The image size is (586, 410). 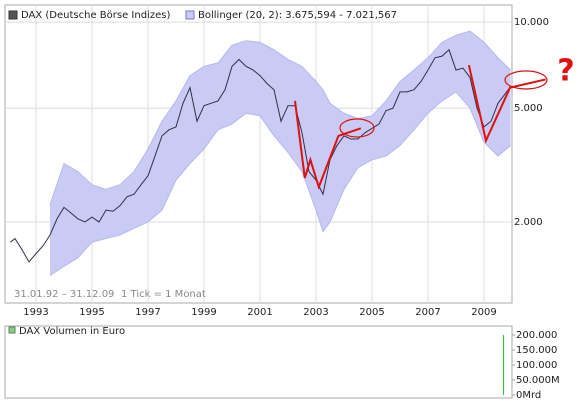 I want to click on period-label: 31.01.92 – 31.12.09, so click(x=64, y=294).